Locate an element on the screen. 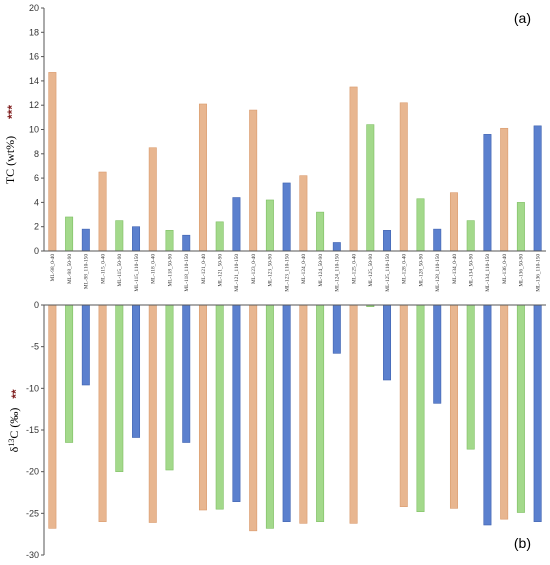 Image resolution: width=550 pixels, height=565 pixels. panel-a-category-label: ML-136_50-90 is located at coordinates (522, 270).